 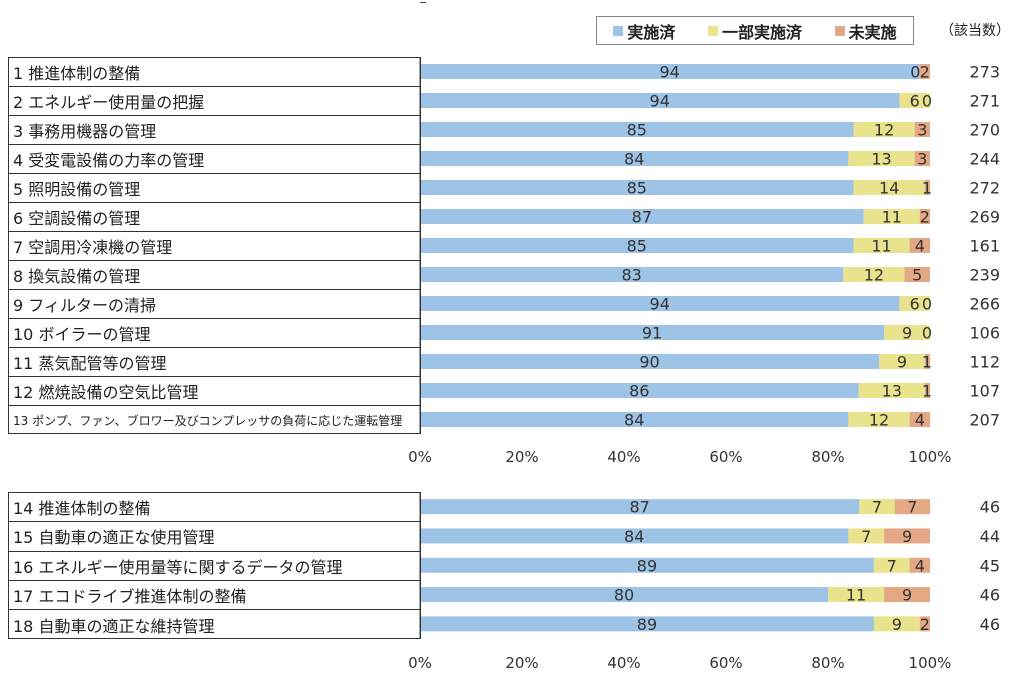 I want to click on category-label: 4 受変電設備の力率の管理, so click(x=214, y=159).